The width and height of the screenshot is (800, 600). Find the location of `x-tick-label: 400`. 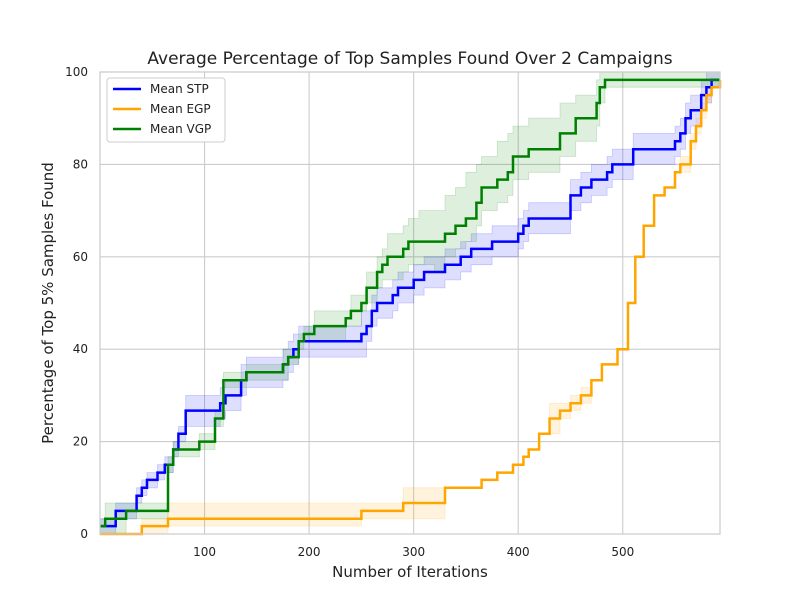

x-tick-label: 400 is located at coordinates (518, 552).